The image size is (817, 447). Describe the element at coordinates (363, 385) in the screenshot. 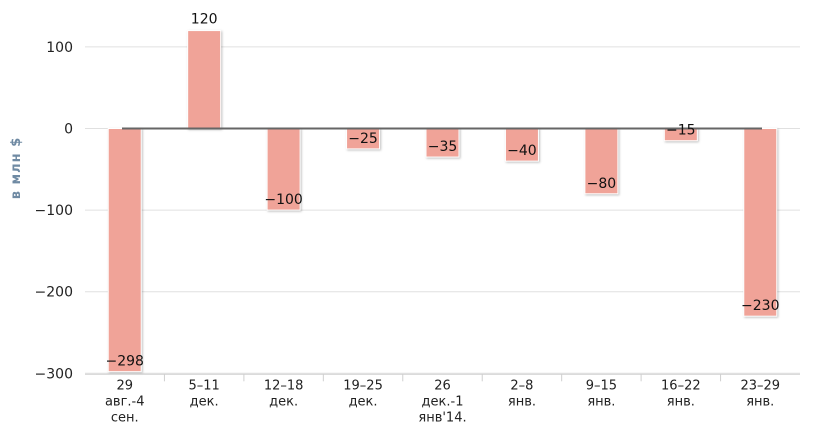

I see `x-tick-label-line: 19–25` at that location.